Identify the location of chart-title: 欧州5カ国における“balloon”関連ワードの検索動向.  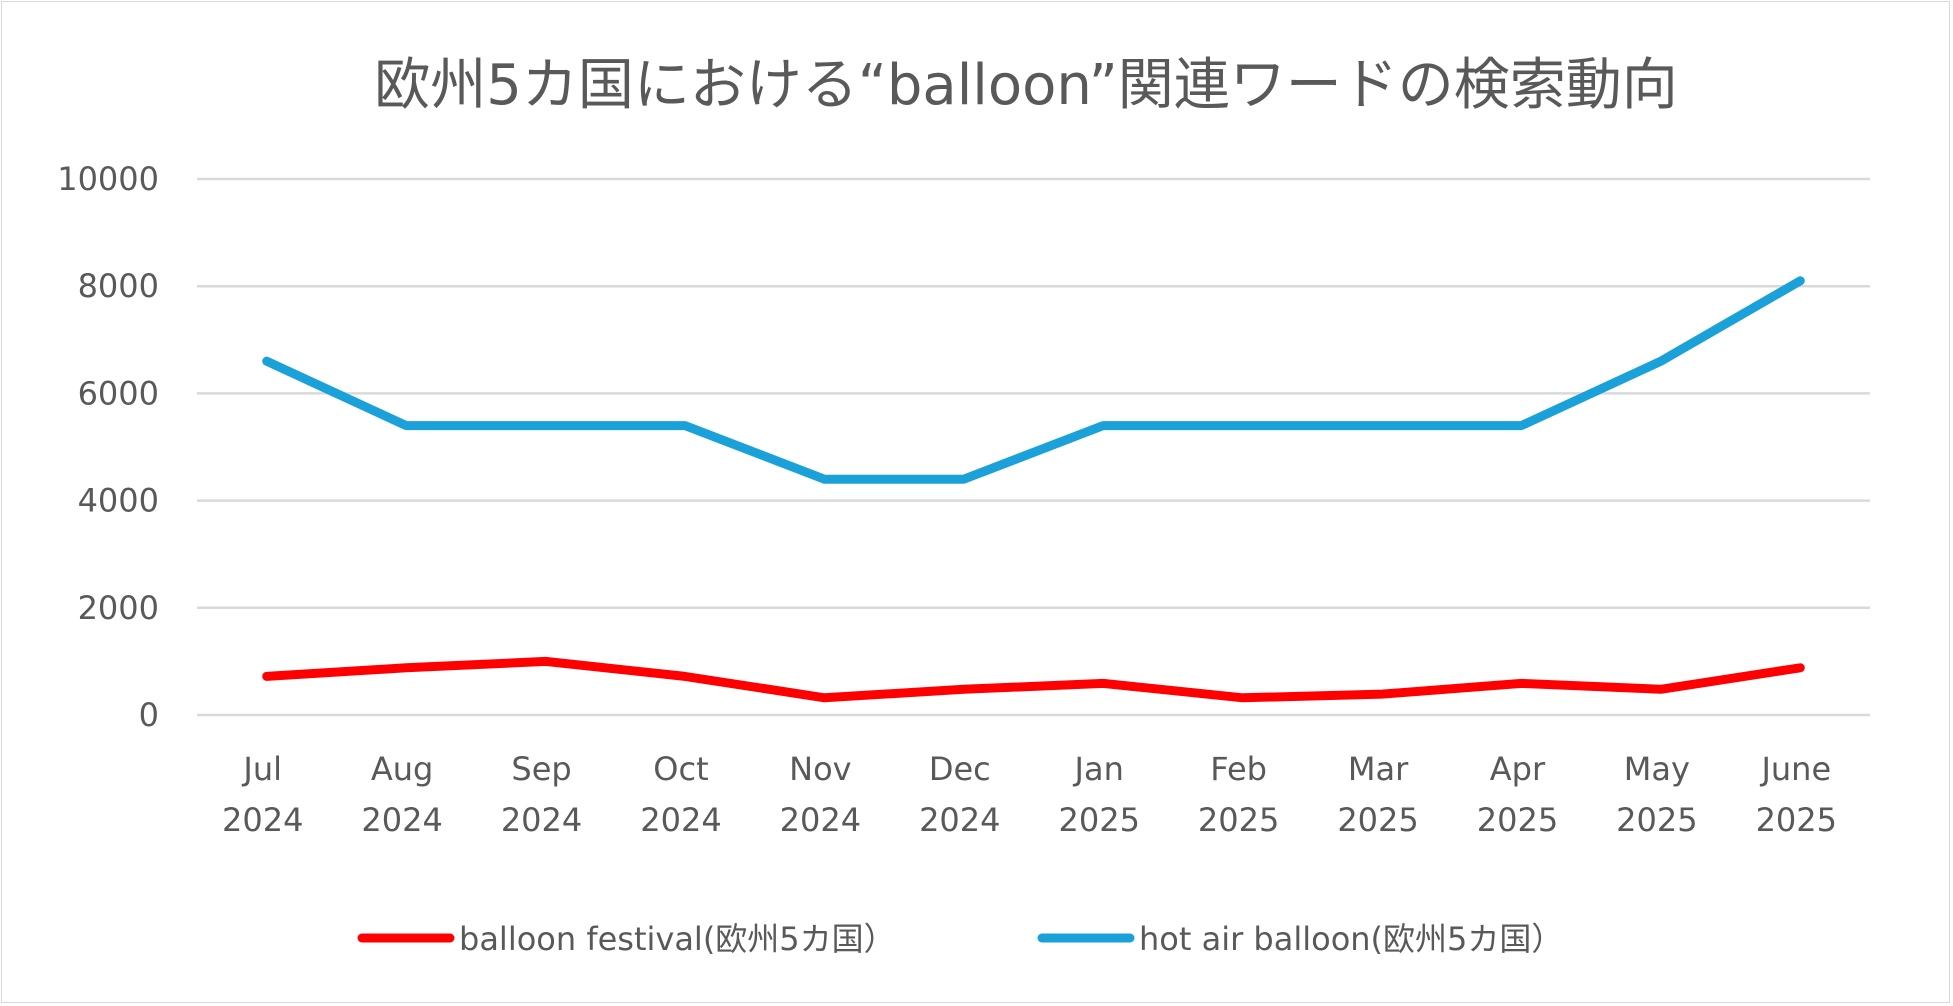
(1026, 85).